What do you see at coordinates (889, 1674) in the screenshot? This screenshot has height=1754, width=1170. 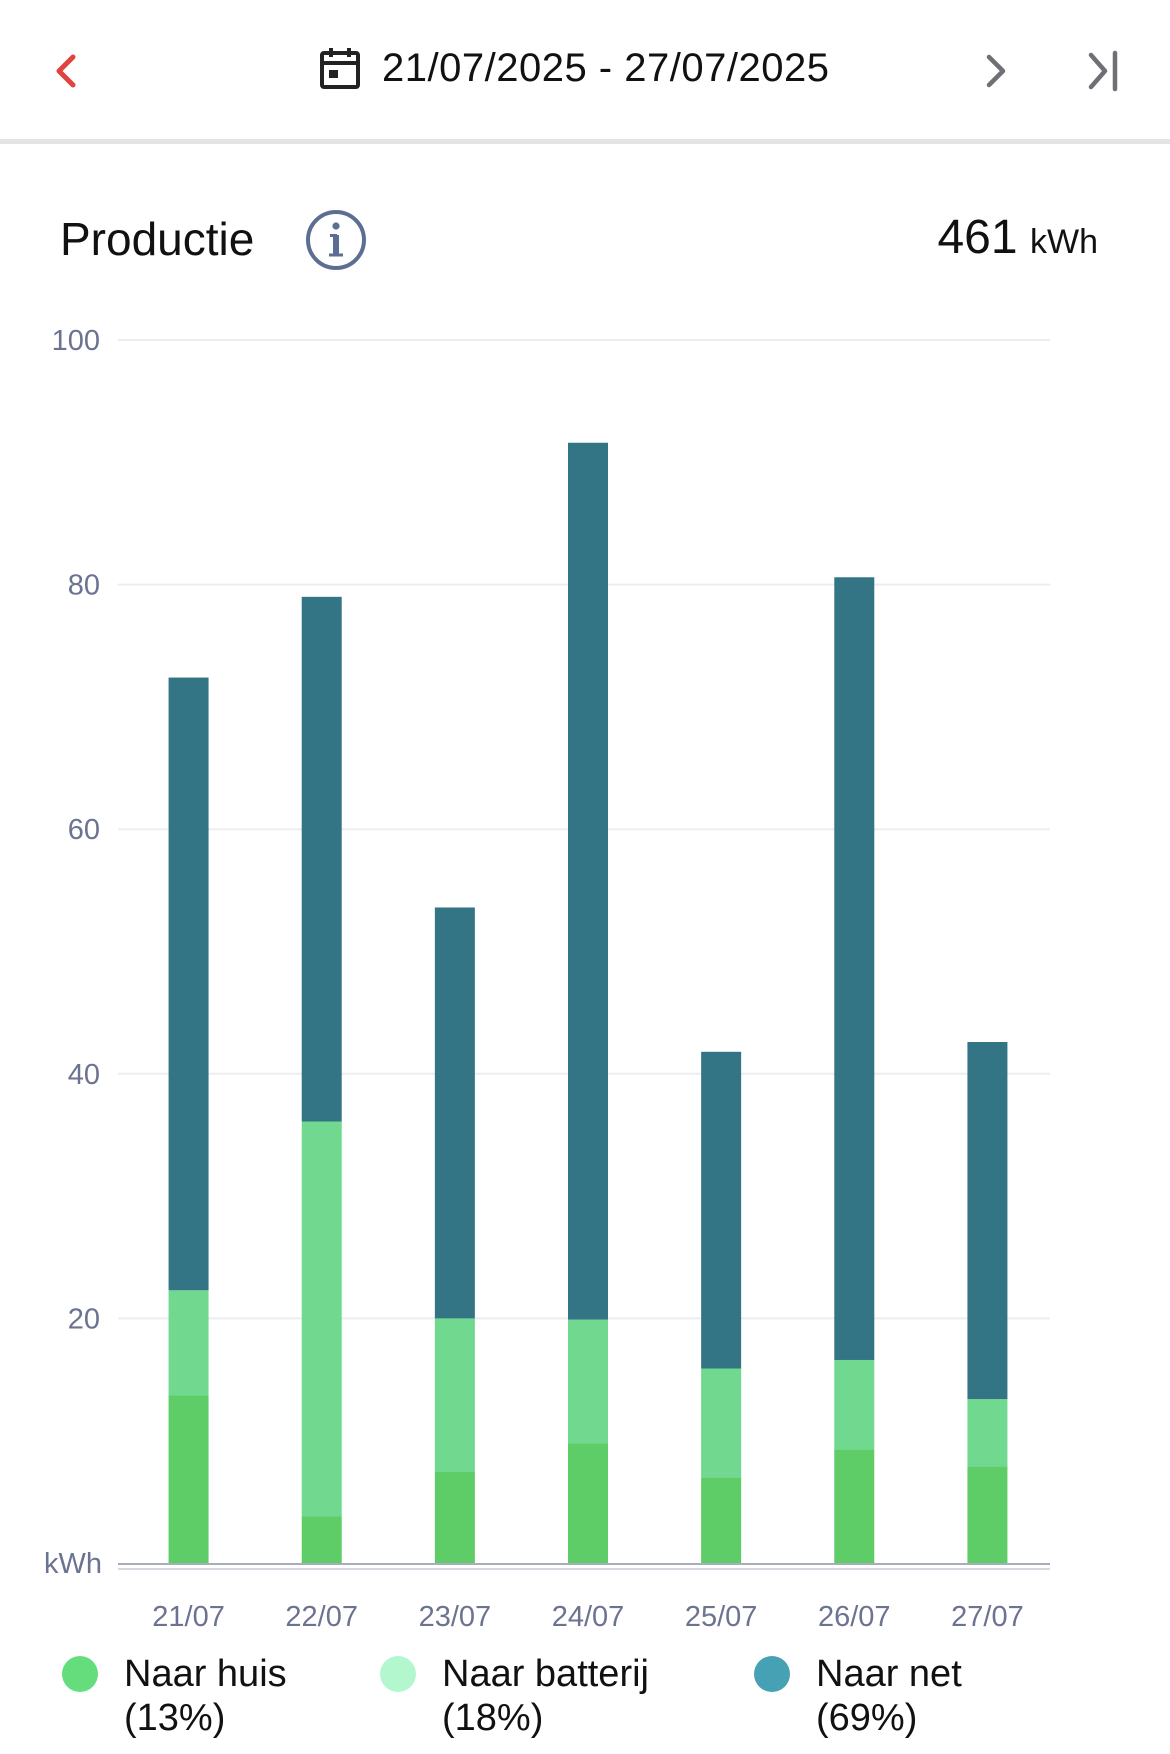 I see `legend-series-name-2: Naar net` at bounding box center [889, 1674].